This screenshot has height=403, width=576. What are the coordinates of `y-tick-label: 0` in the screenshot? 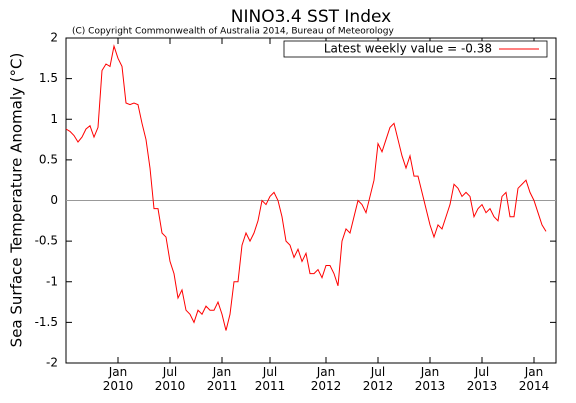 It's located at (54, 200).